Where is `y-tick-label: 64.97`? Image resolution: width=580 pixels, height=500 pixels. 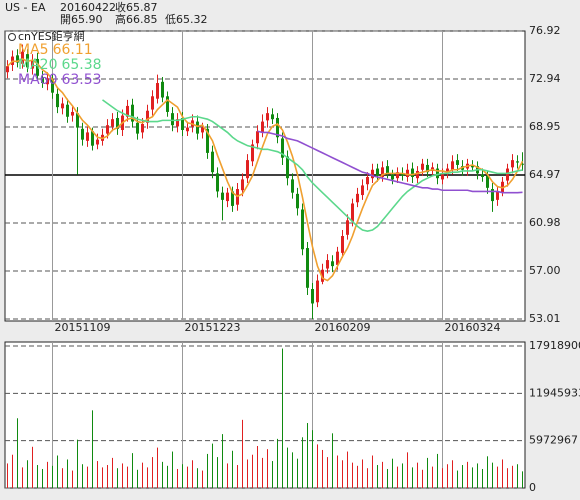 y-tick-label: 64.97 is located at coordinates (545, 174).